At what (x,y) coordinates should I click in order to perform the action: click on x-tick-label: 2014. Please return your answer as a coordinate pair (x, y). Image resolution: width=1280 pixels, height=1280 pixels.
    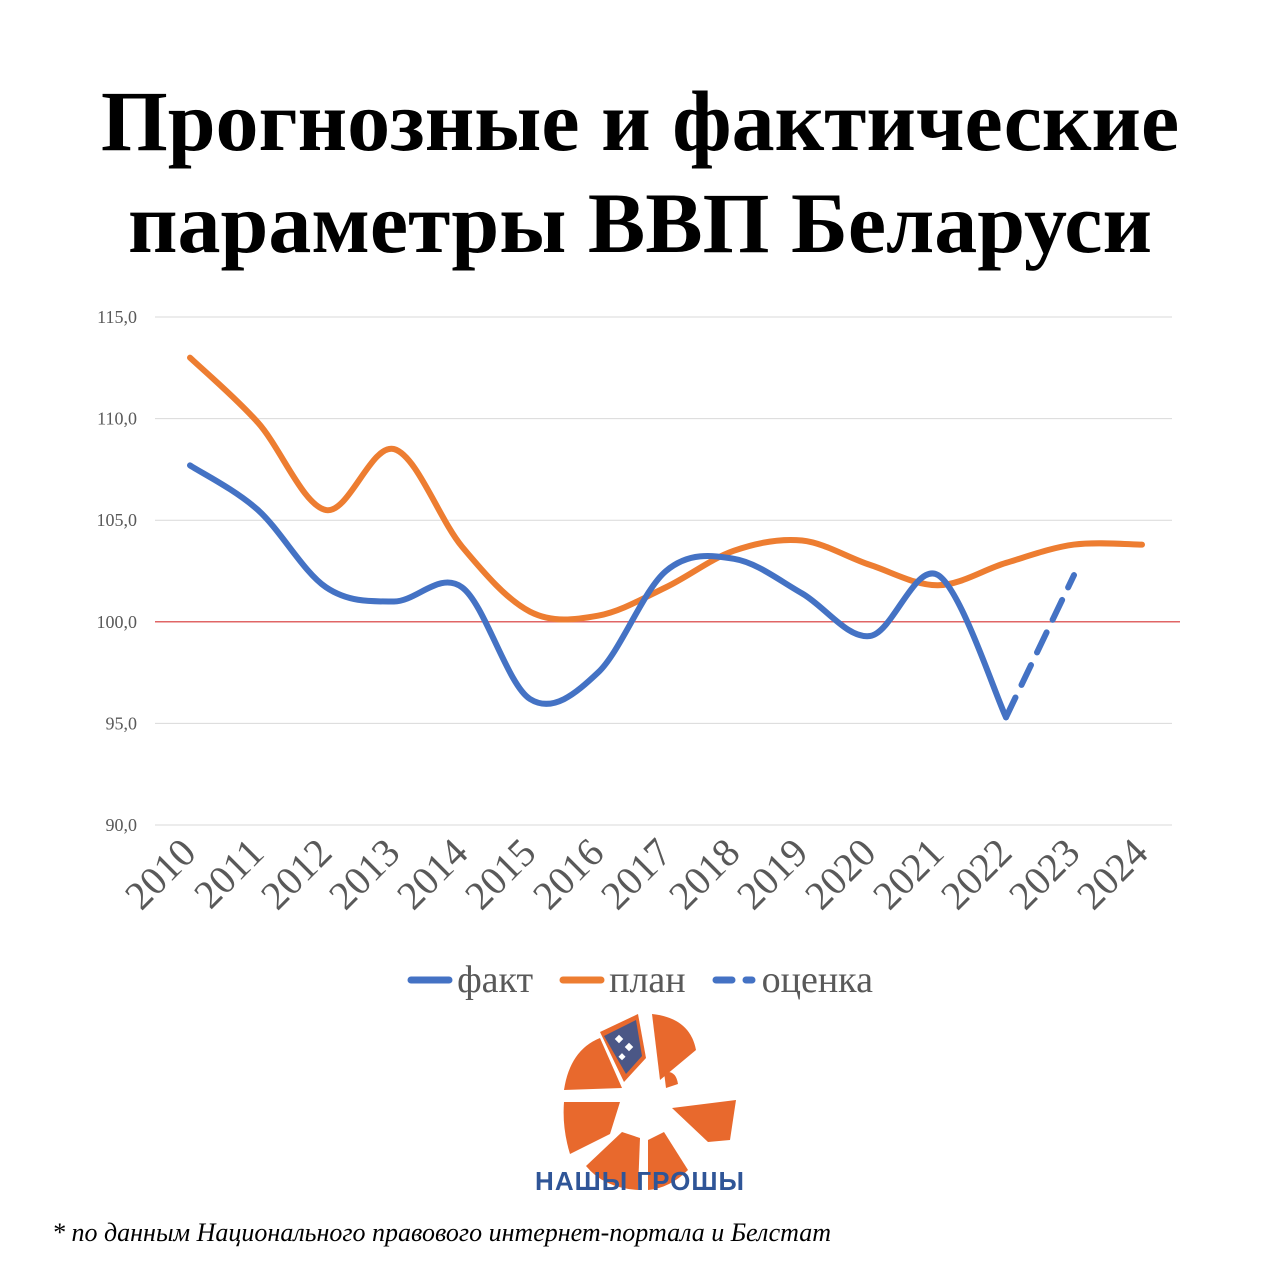
    Looking at the image, I should click on (432, 874).